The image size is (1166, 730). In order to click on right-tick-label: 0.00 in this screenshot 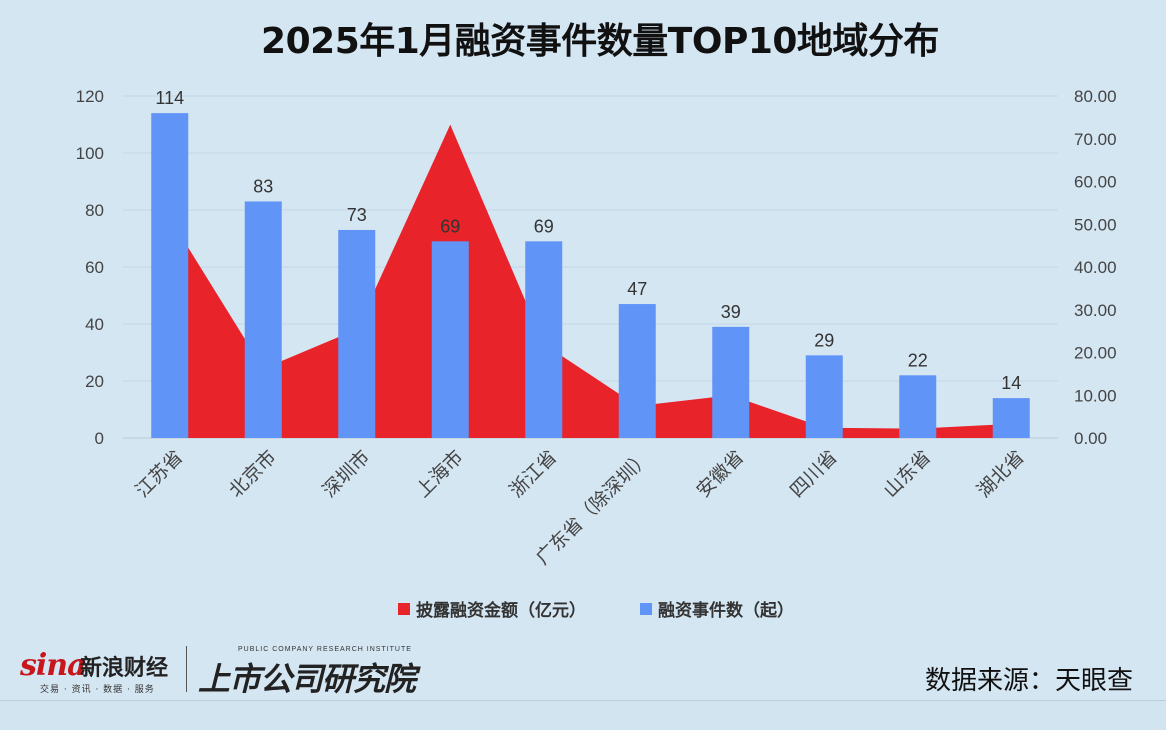, I will do `click(1090, 438)`.